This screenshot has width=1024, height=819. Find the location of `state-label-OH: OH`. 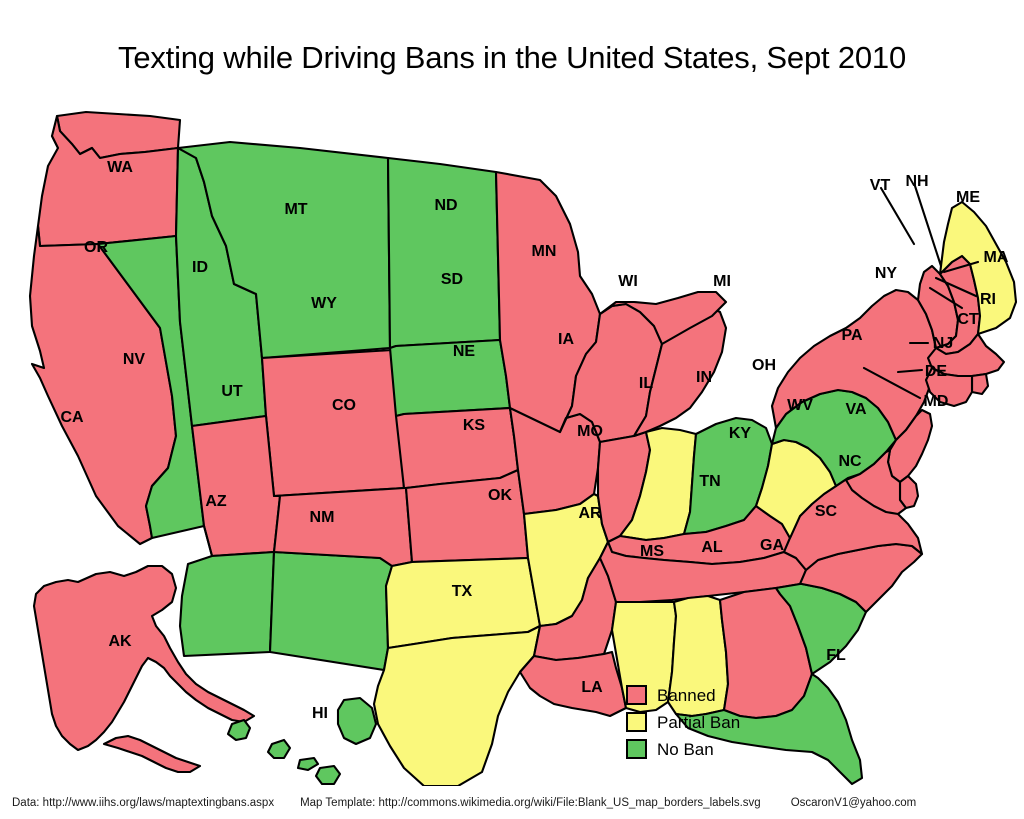

state-label-OH: OH is located at coordinates (764, 365).